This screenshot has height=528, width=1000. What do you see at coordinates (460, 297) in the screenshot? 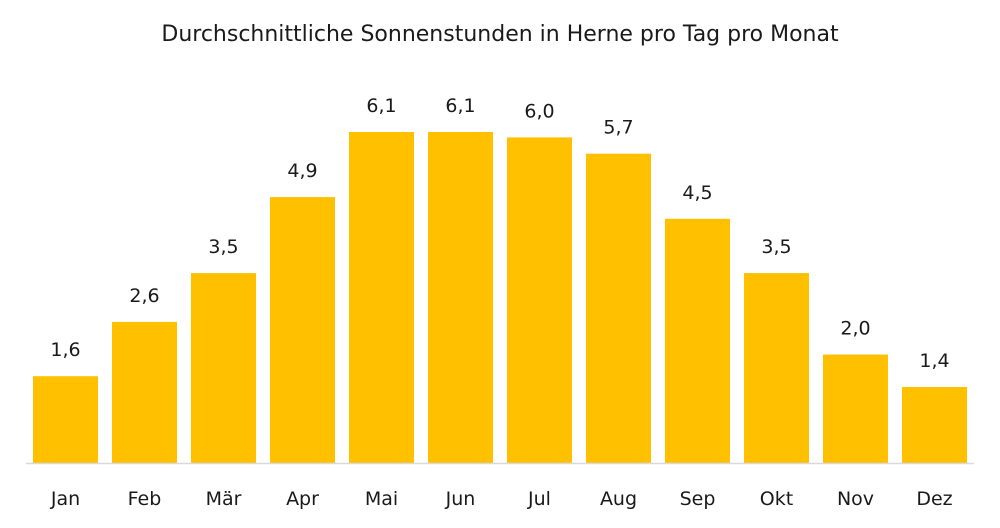
I see `bar-jun` at bounding box center [460, 297].